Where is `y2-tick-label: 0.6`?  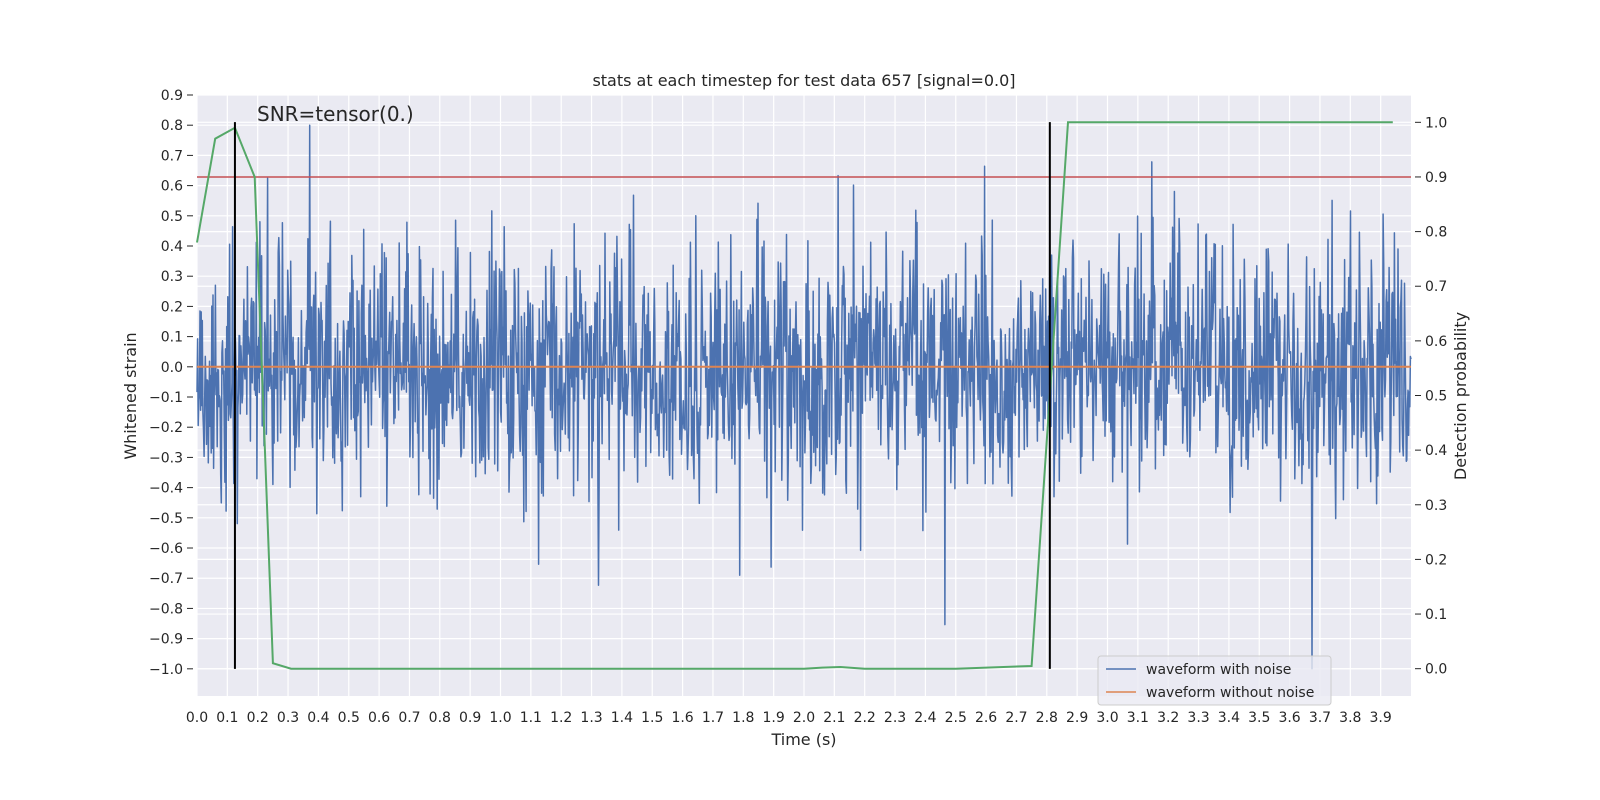 y2-tick-label: 0.6 is located at coordinates (1436, 342).